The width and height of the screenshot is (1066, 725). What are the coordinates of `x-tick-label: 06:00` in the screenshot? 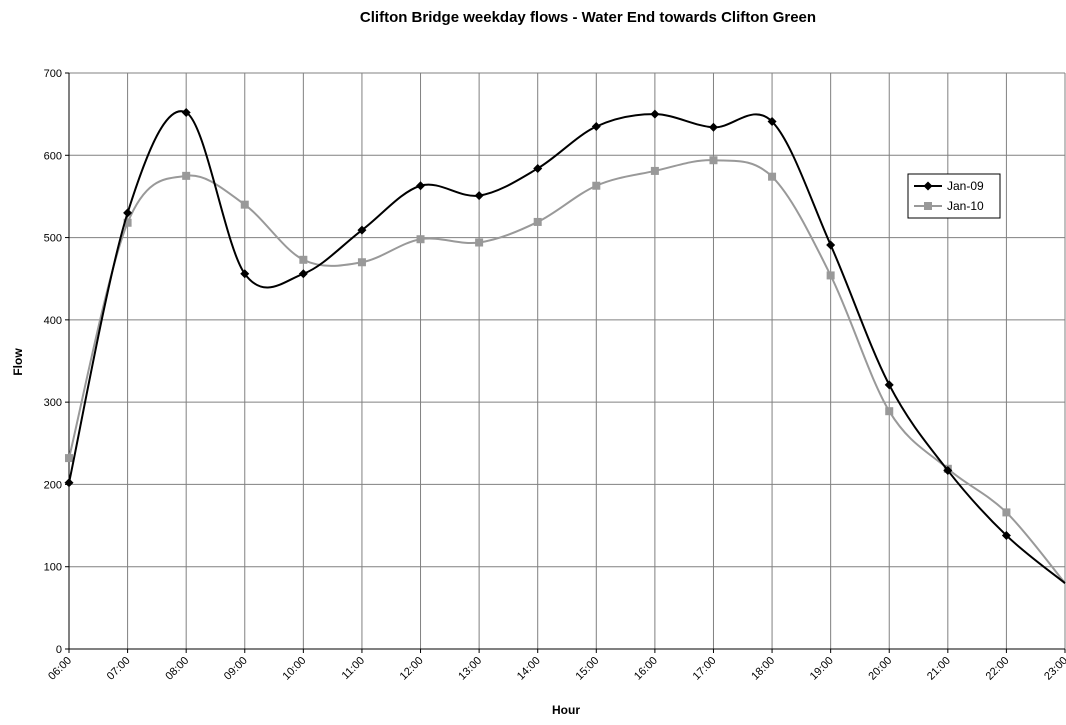 It's located at (60, 669).